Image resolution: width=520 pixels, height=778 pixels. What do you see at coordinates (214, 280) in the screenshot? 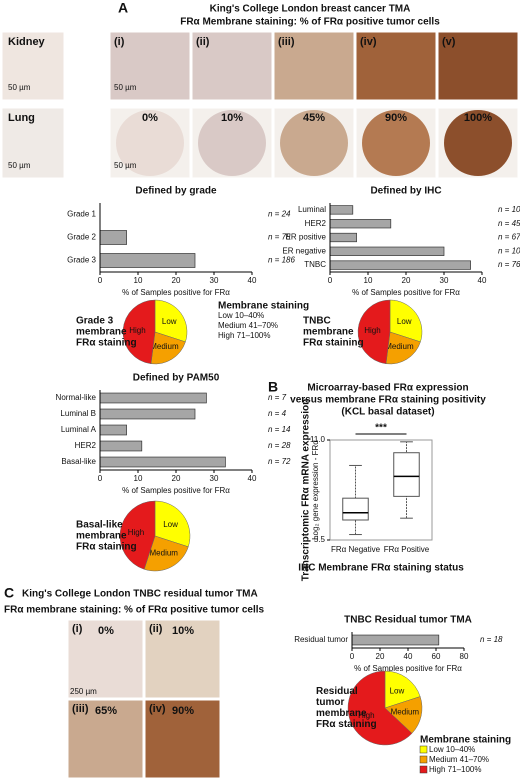
I see `x-tick-label: 30` at bounding box center [214, 280].